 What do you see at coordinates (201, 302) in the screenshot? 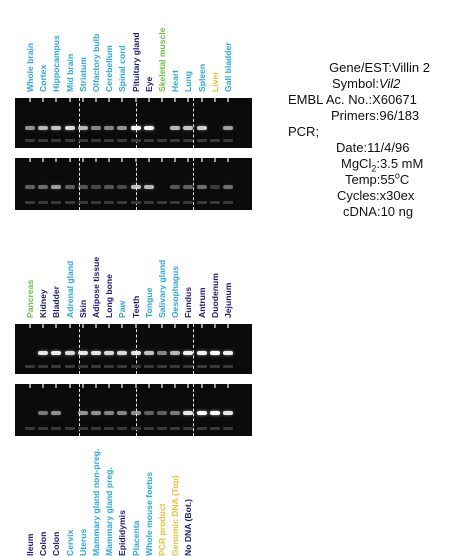
I see `lane-label: Antrum` at bounding box center [201, 302].